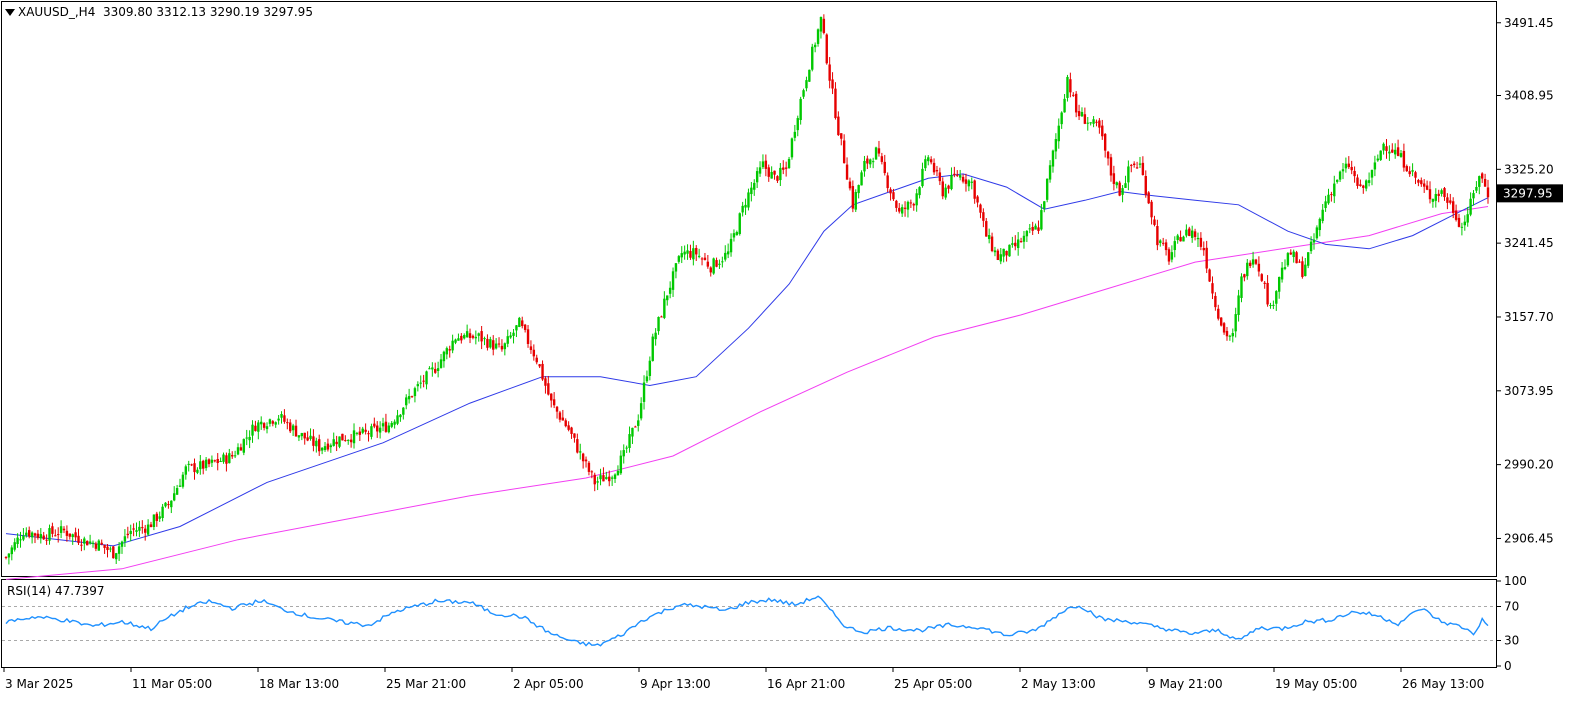  I want to click on symbol-menu-triangle-icon, so click(10, 12).